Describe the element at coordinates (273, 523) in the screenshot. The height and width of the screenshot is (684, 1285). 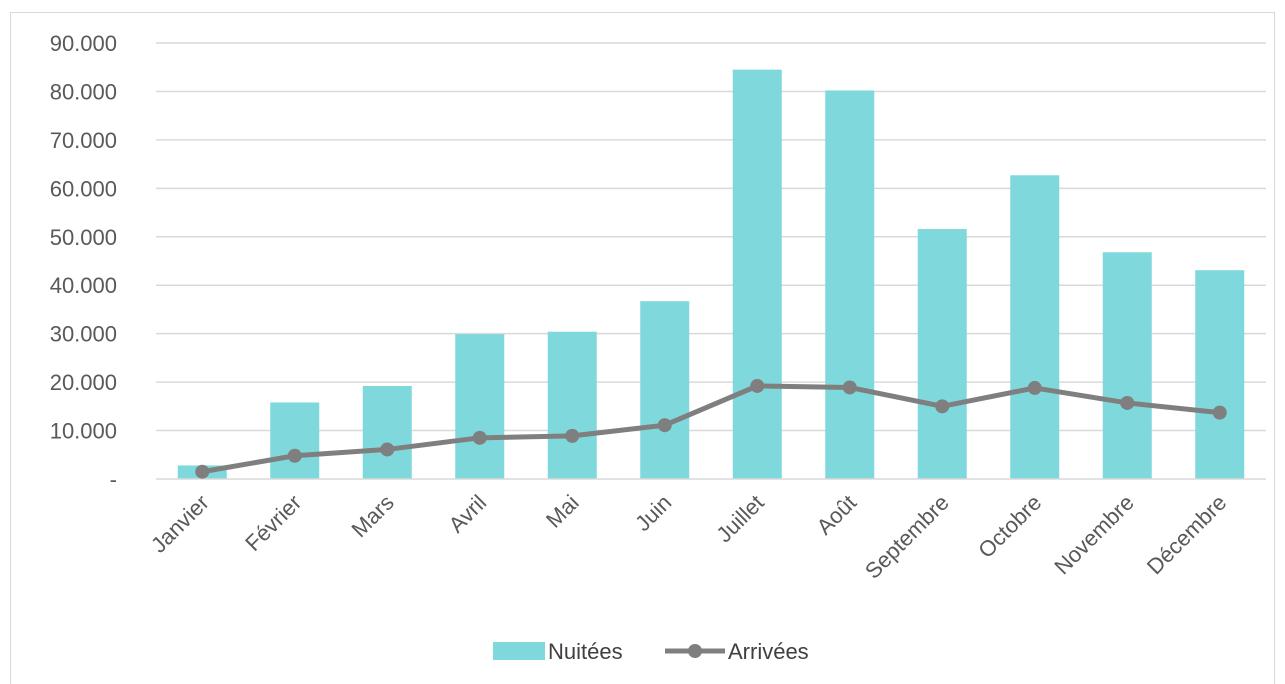
I see `x-tick-label: Février` at that location.